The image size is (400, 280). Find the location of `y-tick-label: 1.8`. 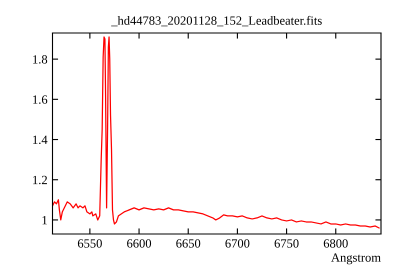

y-tick-label: 1.8 is located at coordinates (40, 59).